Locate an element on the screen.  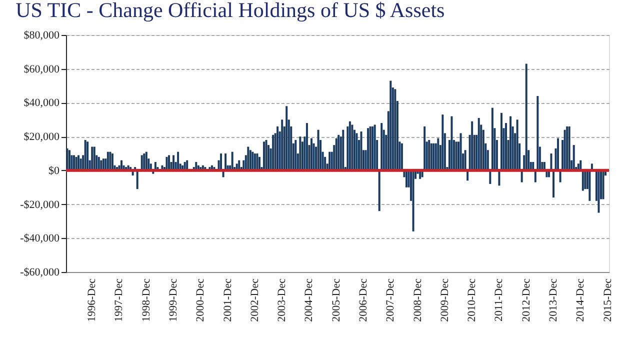
x-tick-label: 2013-Dec is located at coordinates (553, 300).